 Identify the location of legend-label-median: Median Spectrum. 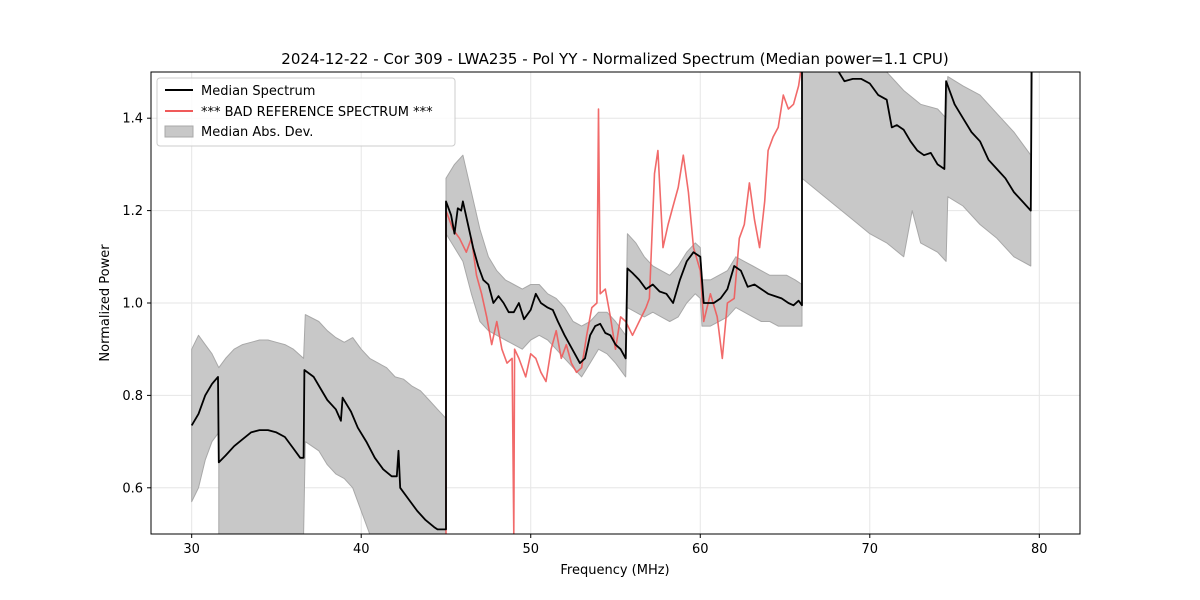
(258, 91).